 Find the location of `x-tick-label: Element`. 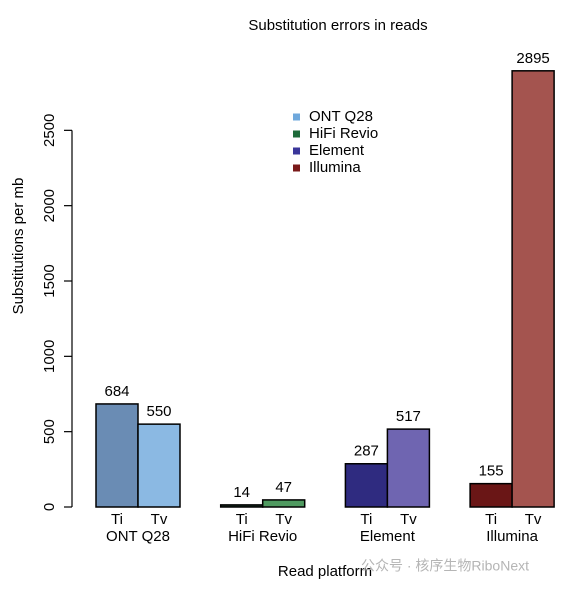

x-tick-label: Element is located at coordinates (388, 536).